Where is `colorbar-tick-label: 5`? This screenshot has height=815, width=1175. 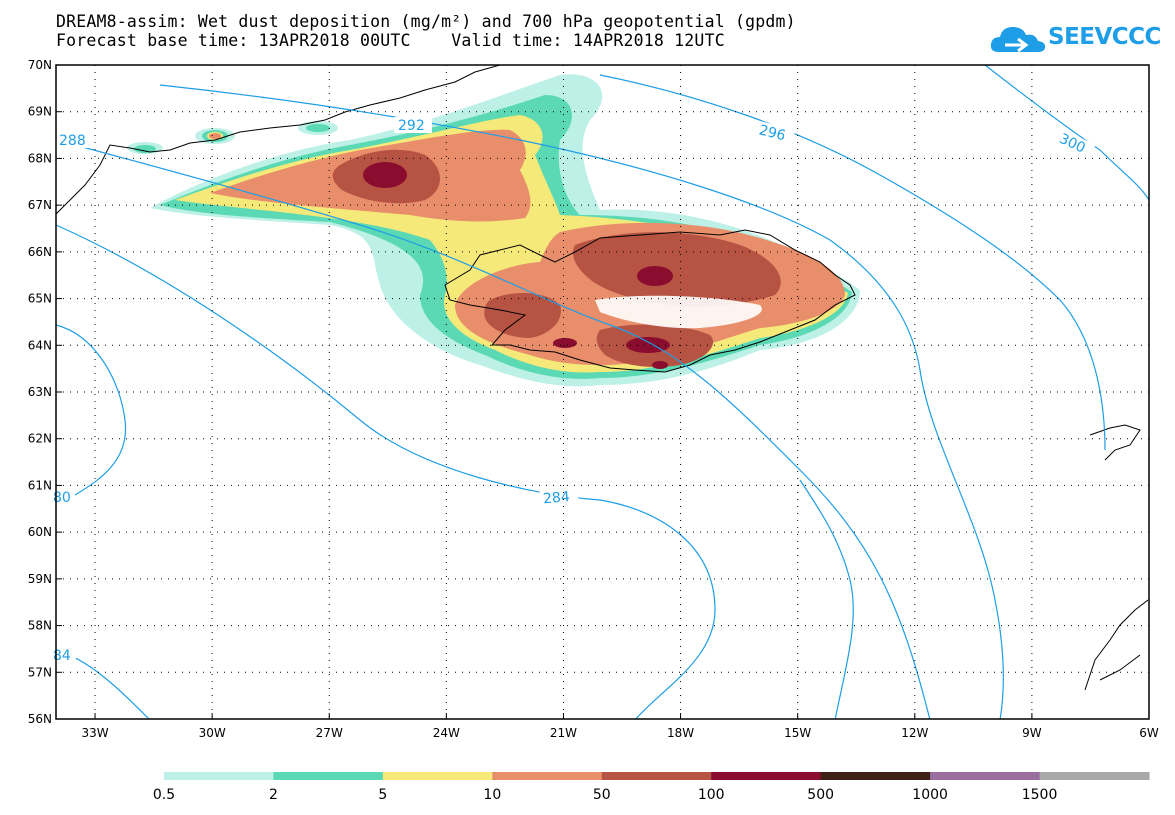
colorbar-tick-label: 5 is located at coordinates (382, 795).